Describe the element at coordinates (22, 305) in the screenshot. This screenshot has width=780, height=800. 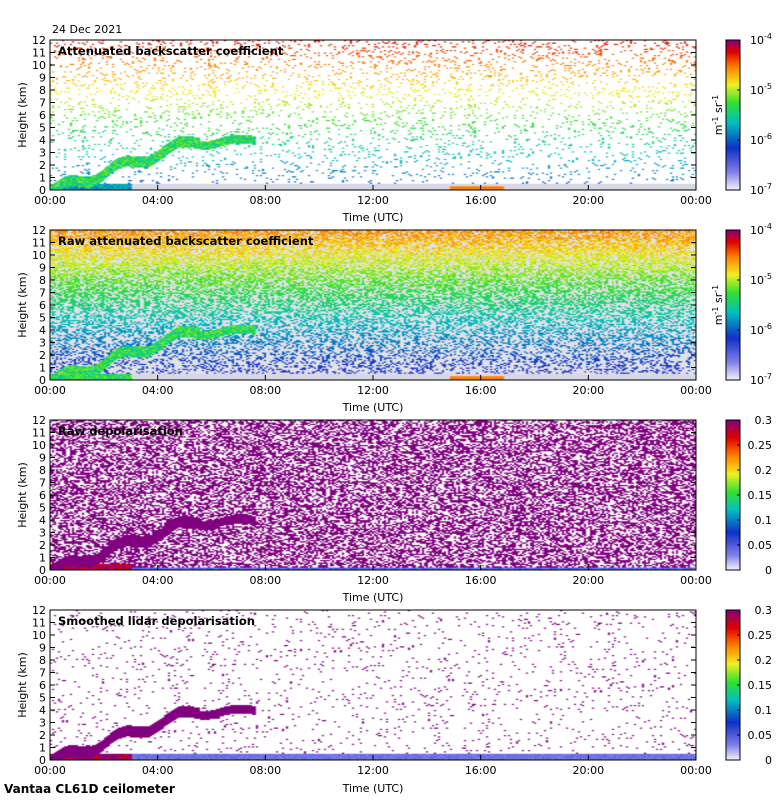
I see `y-axis-label-2: Height (km)` at that location.